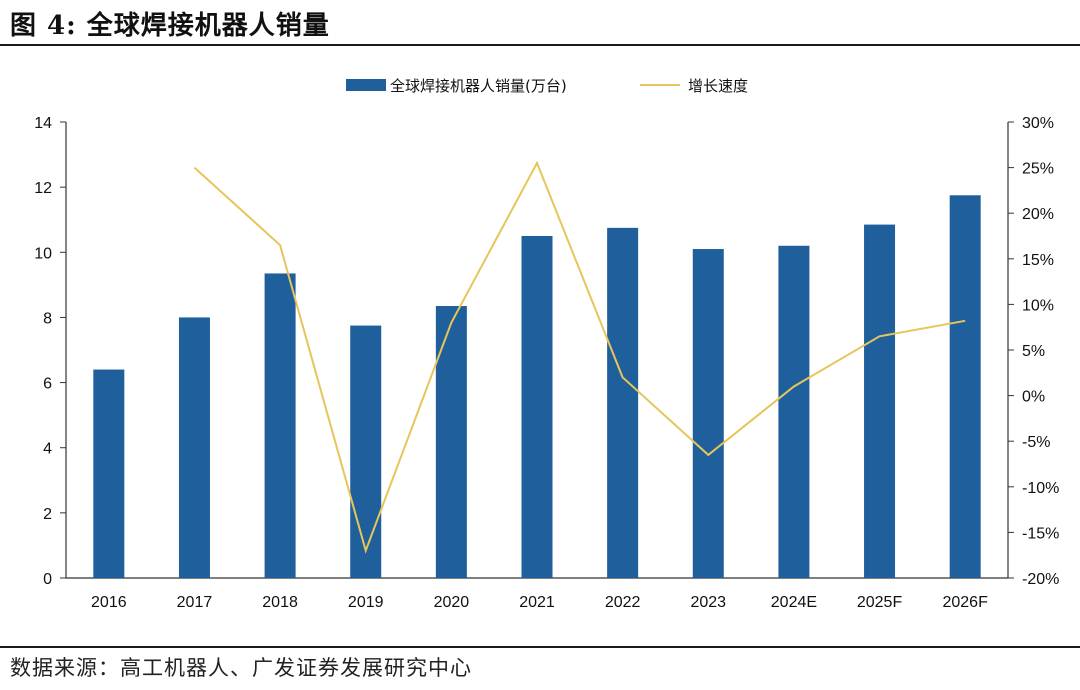 This screenshot has width=1080, height=690. Describe the element at coordinates (366, 85) in the screenshot. I see `legend-bar-swatch` at that location.